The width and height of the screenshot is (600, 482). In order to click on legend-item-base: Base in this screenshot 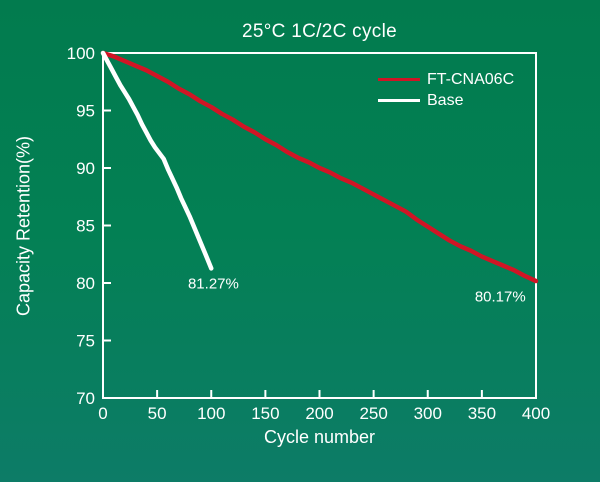, I will do `click(446, 100)`.